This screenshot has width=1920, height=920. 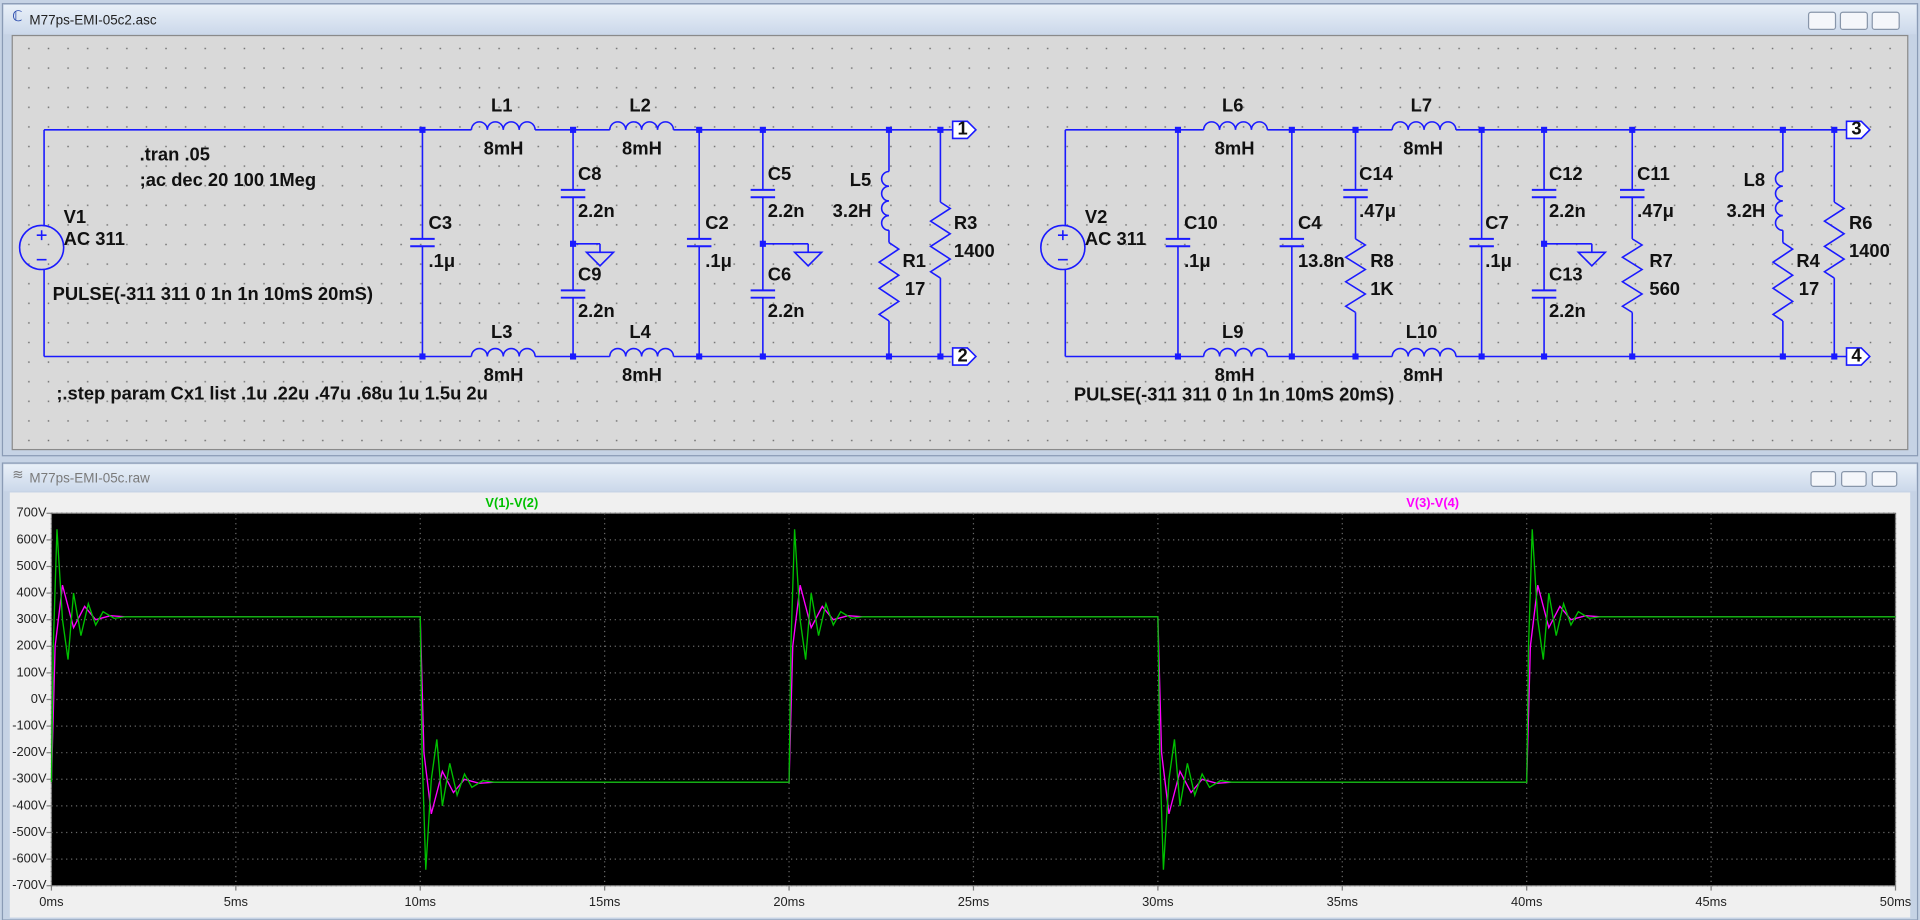 What do you see at coordinates (1653, 173) in the screenshot?
I see `component-label: C11` at bounding box center [1653, 173].